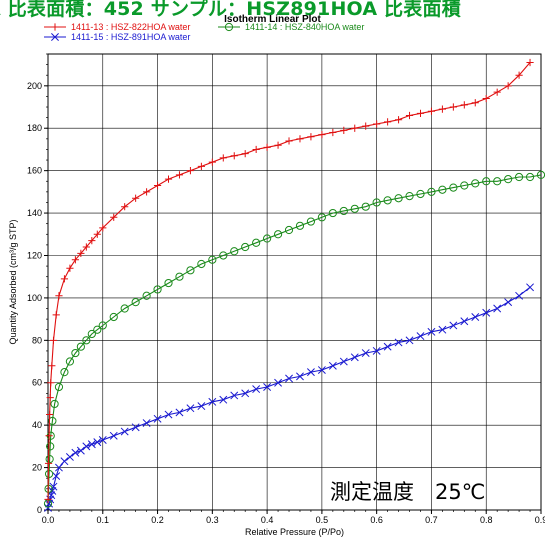 This screenshot has width=545, height=538. What do you see at coordinates (34, 171) in the screenshot?
I see `y-tick-label: 160` at bounding box center [34, 171].